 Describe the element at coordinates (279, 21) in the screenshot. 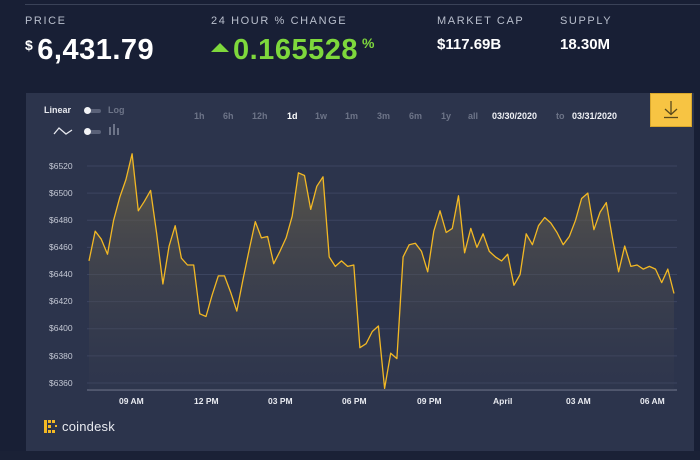

I see `change-label: 24 HOUR % CHANGE` at that location.